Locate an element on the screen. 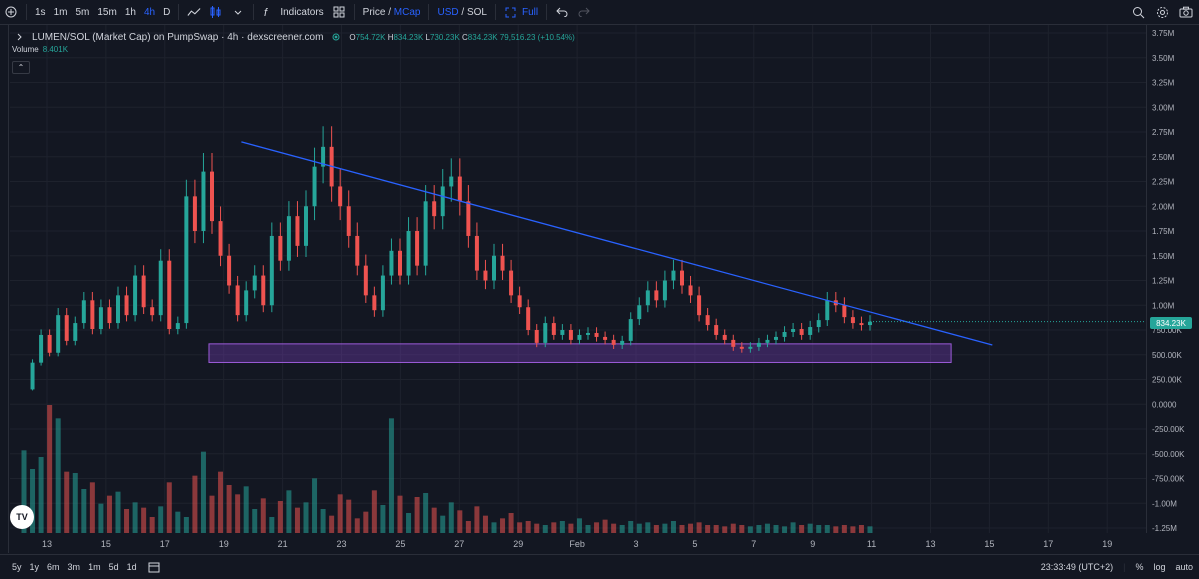 This screenshot has height=579, width=1199. search-icon is located at coordinates (1138, 12).